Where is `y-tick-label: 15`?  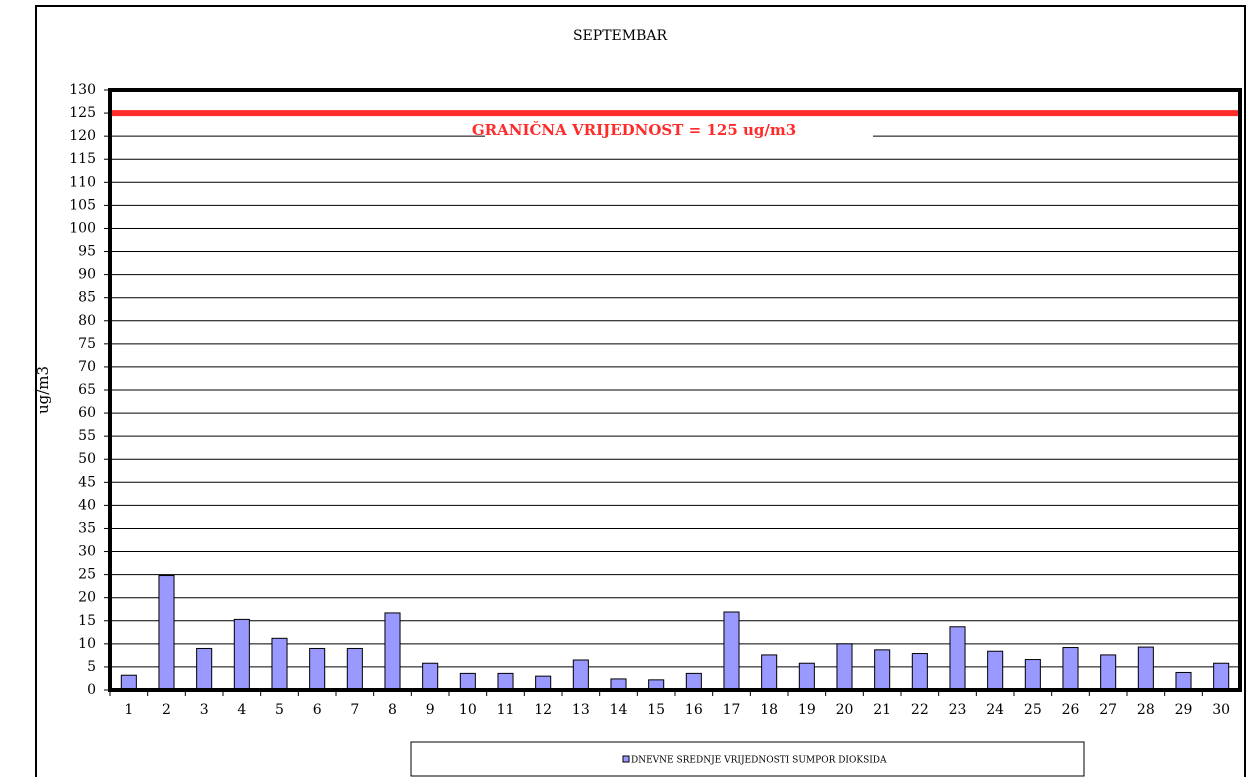 y-tick-label: 15 is located at coordinates (87, 621).